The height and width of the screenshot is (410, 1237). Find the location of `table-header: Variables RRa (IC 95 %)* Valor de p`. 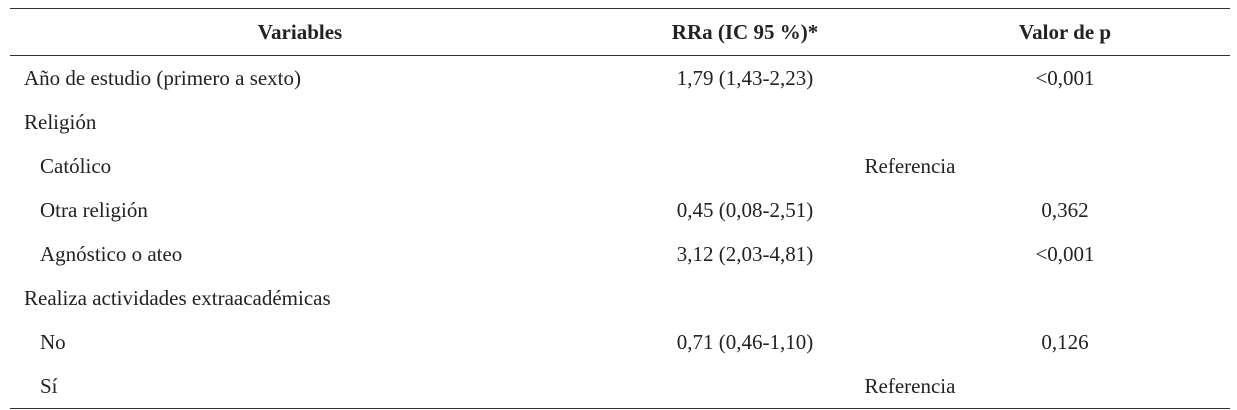

table-header: Variables RRa (IC 95 %)* Valor de p is located at coordinates (620, 32).